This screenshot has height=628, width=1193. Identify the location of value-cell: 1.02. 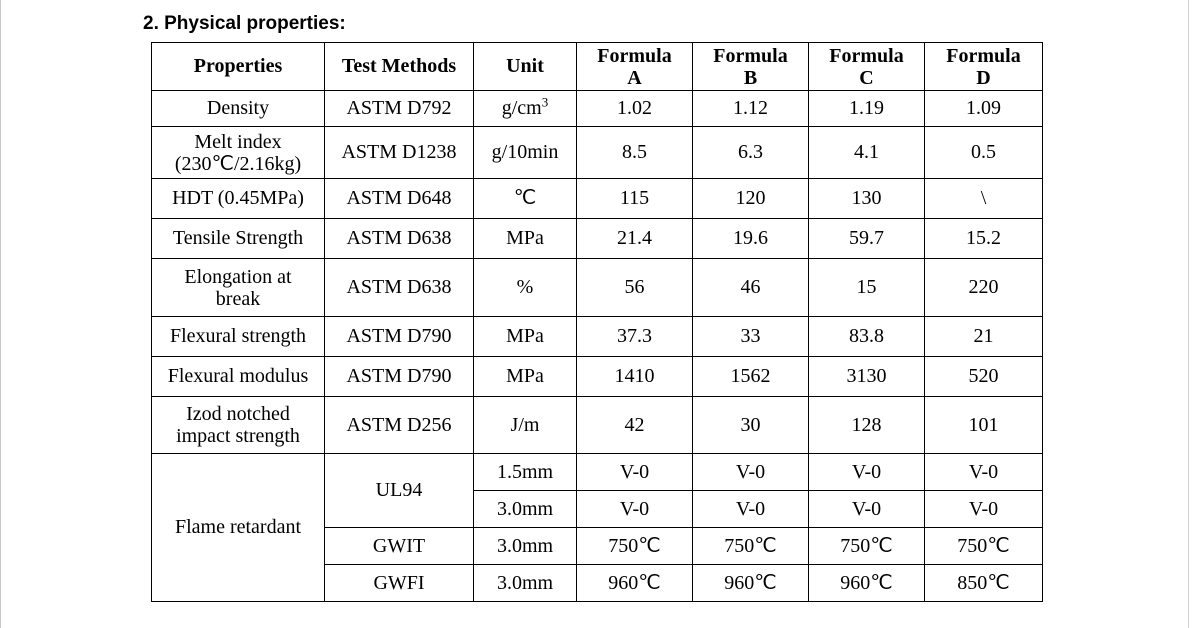
(634, 108).